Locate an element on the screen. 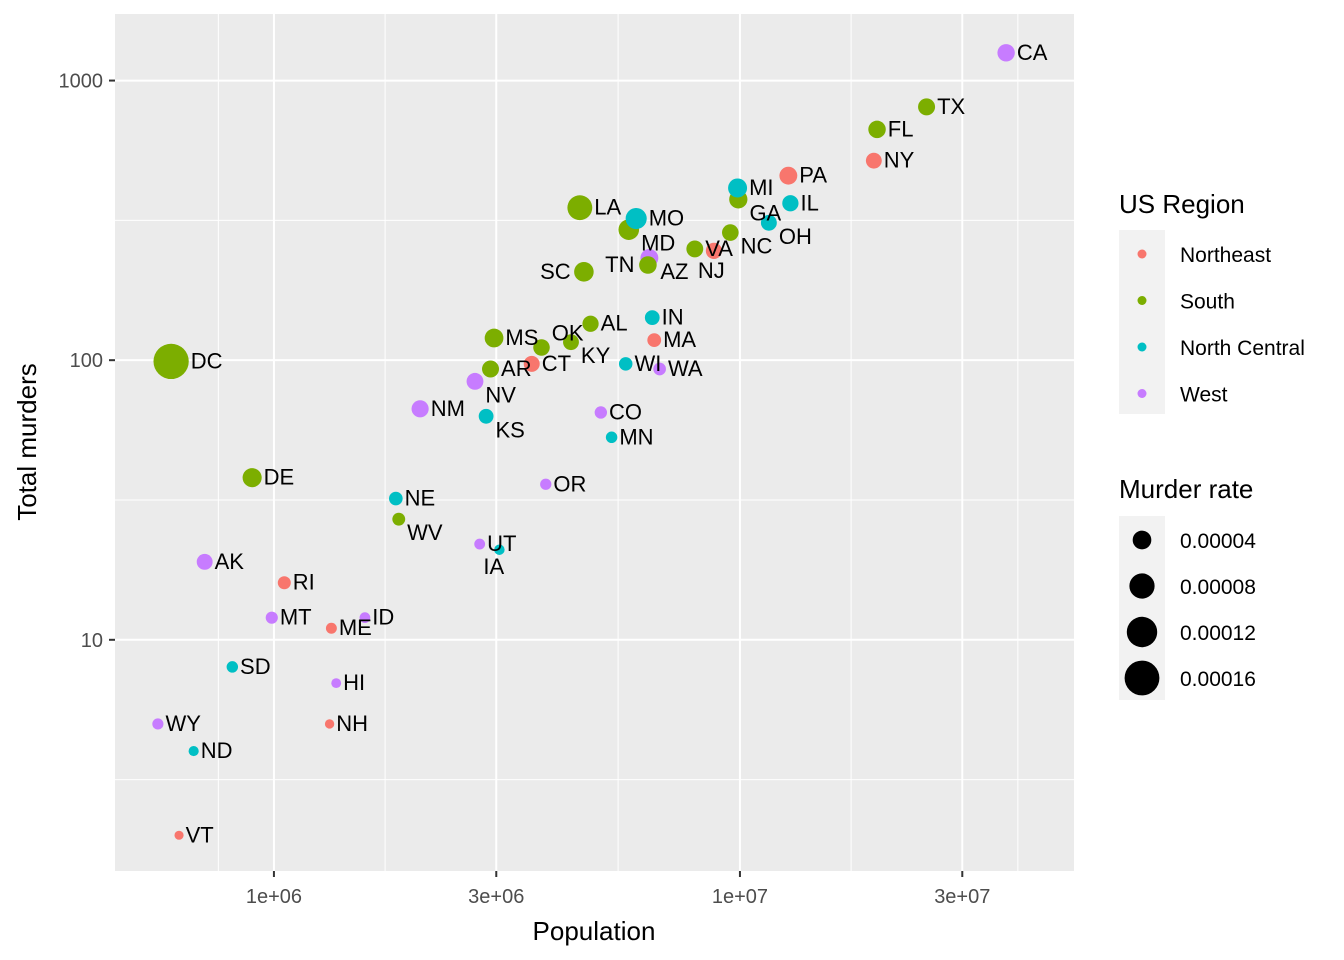  data-point-ms is located at coordinates (494, 338).